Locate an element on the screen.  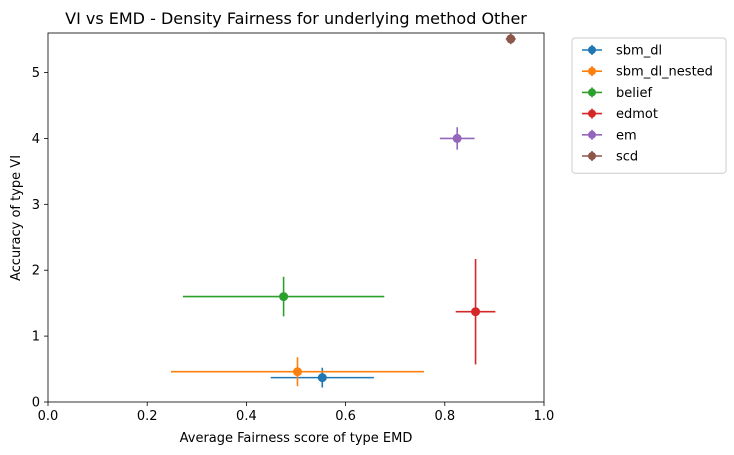
series-em is located at coordinates (457, 138).